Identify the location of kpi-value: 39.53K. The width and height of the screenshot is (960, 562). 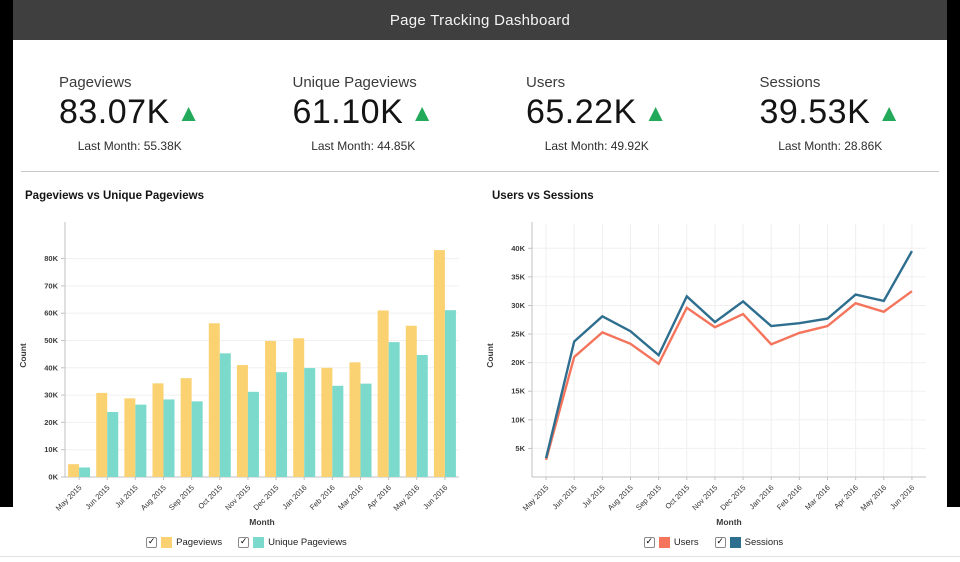
(815, 112).